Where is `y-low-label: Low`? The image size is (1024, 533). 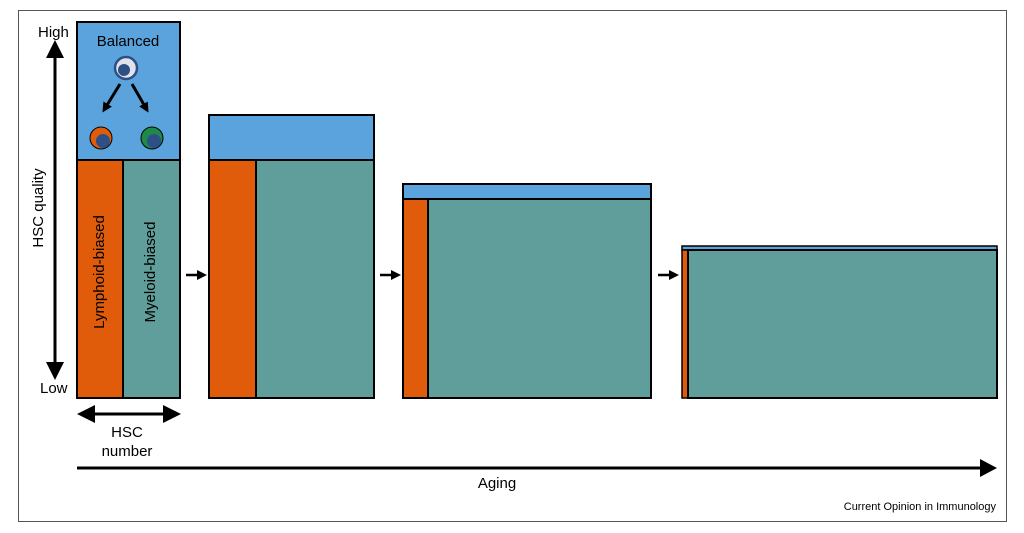 y-low-label: Low is located at coordinates (54, 388).